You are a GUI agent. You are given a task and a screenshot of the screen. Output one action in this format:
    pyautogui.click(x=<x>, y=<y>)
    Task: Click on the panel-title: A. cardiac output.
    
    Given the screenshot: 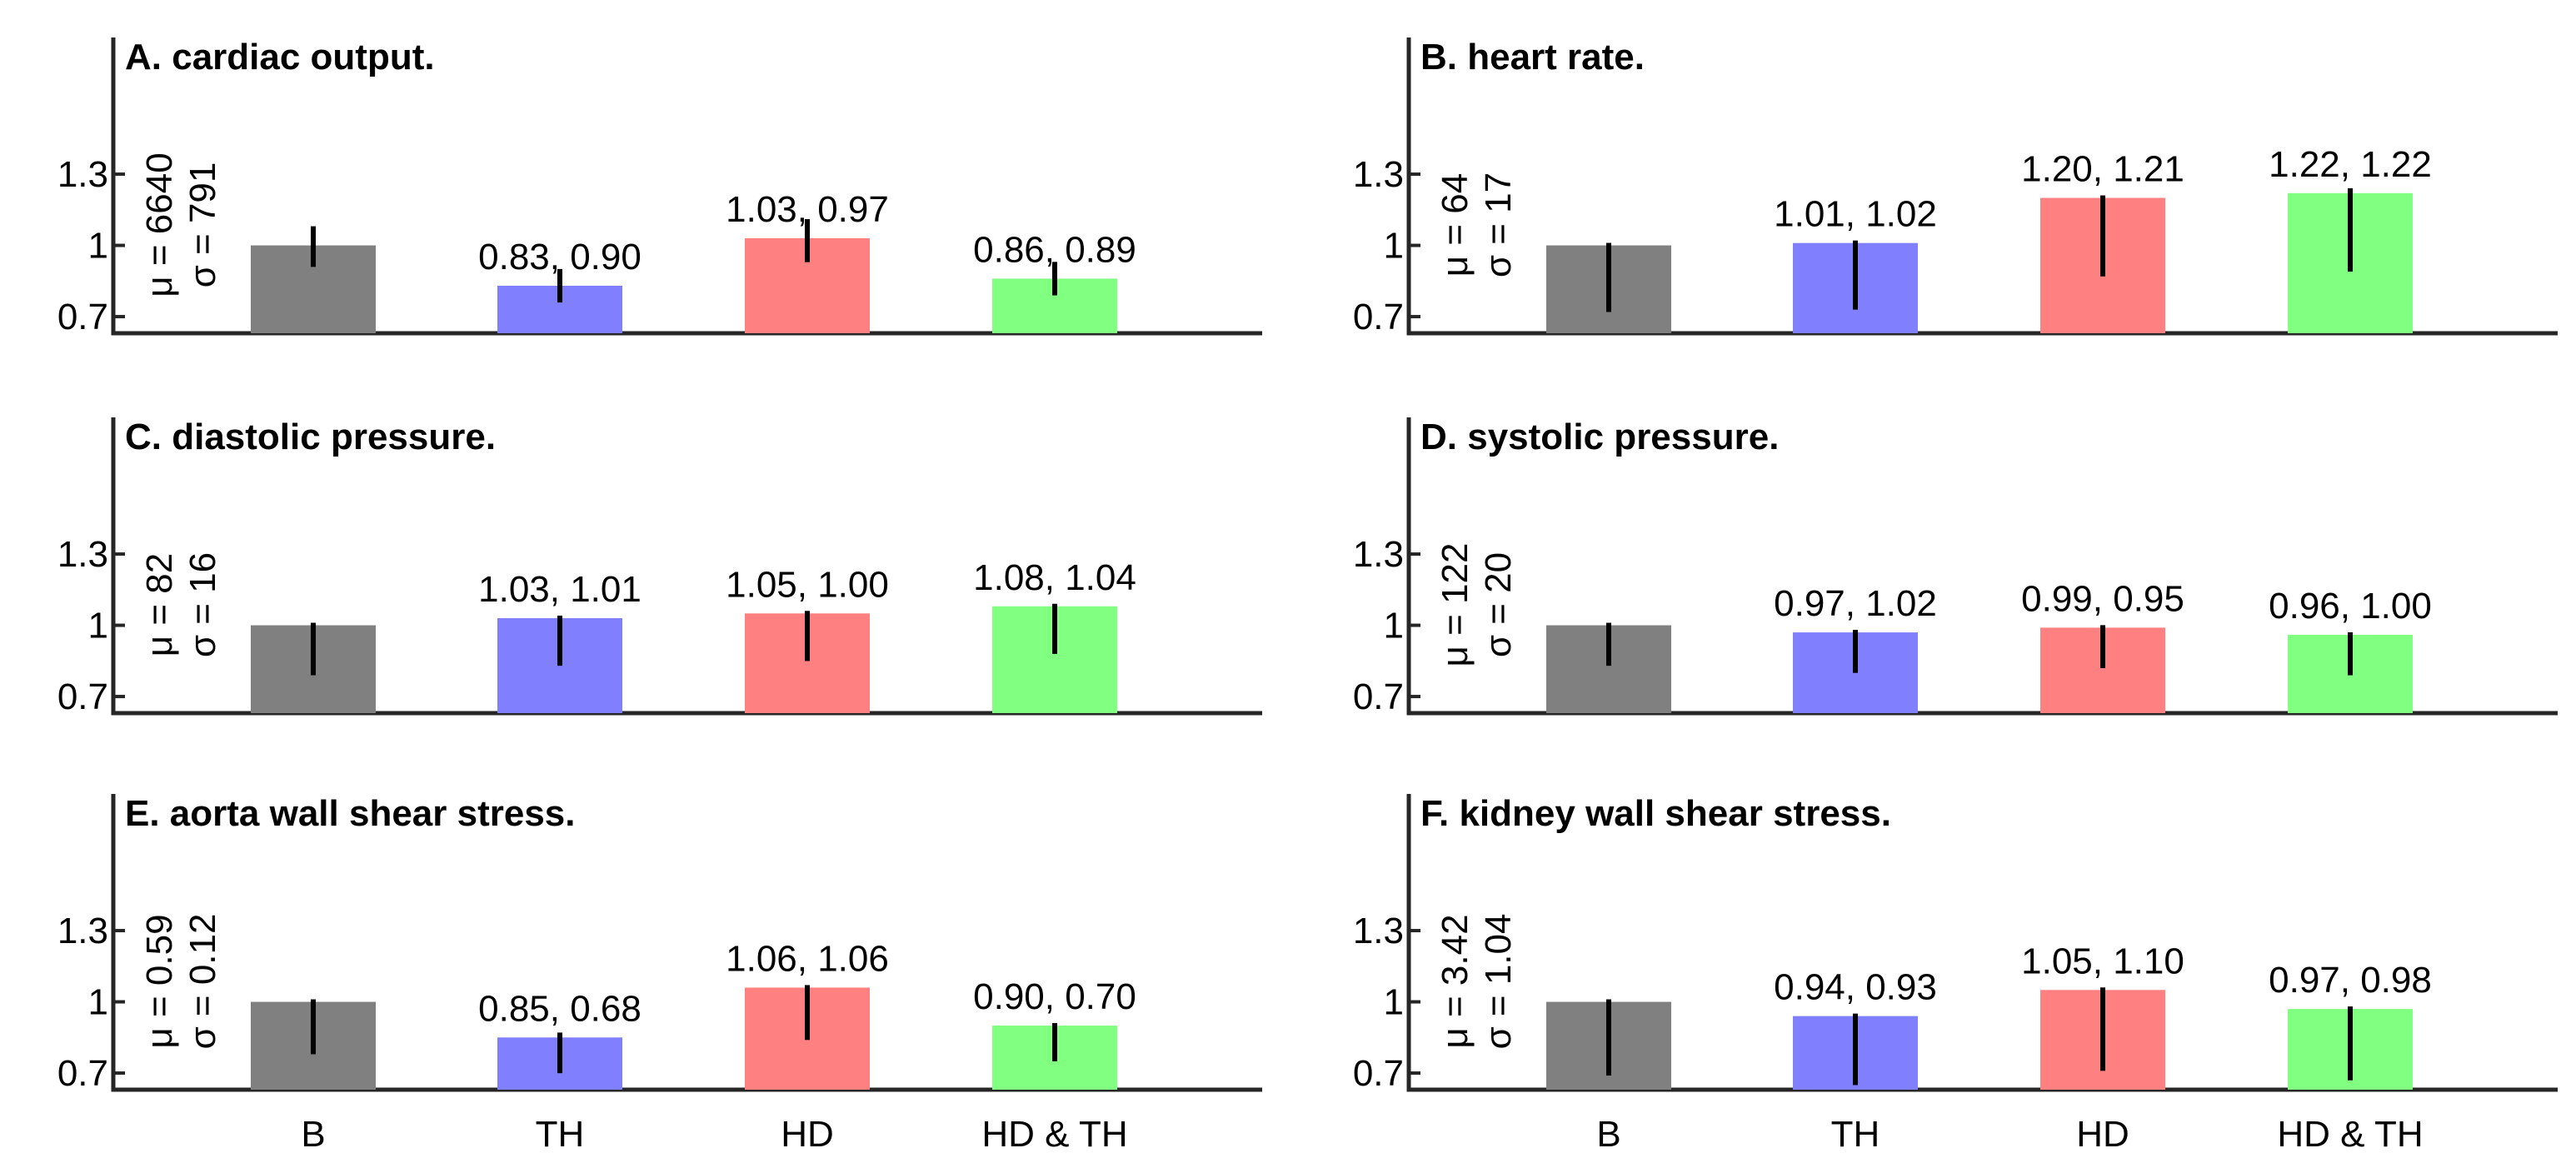 What is the action you would take?
    pyautogui.click(x=280, y=57)
    